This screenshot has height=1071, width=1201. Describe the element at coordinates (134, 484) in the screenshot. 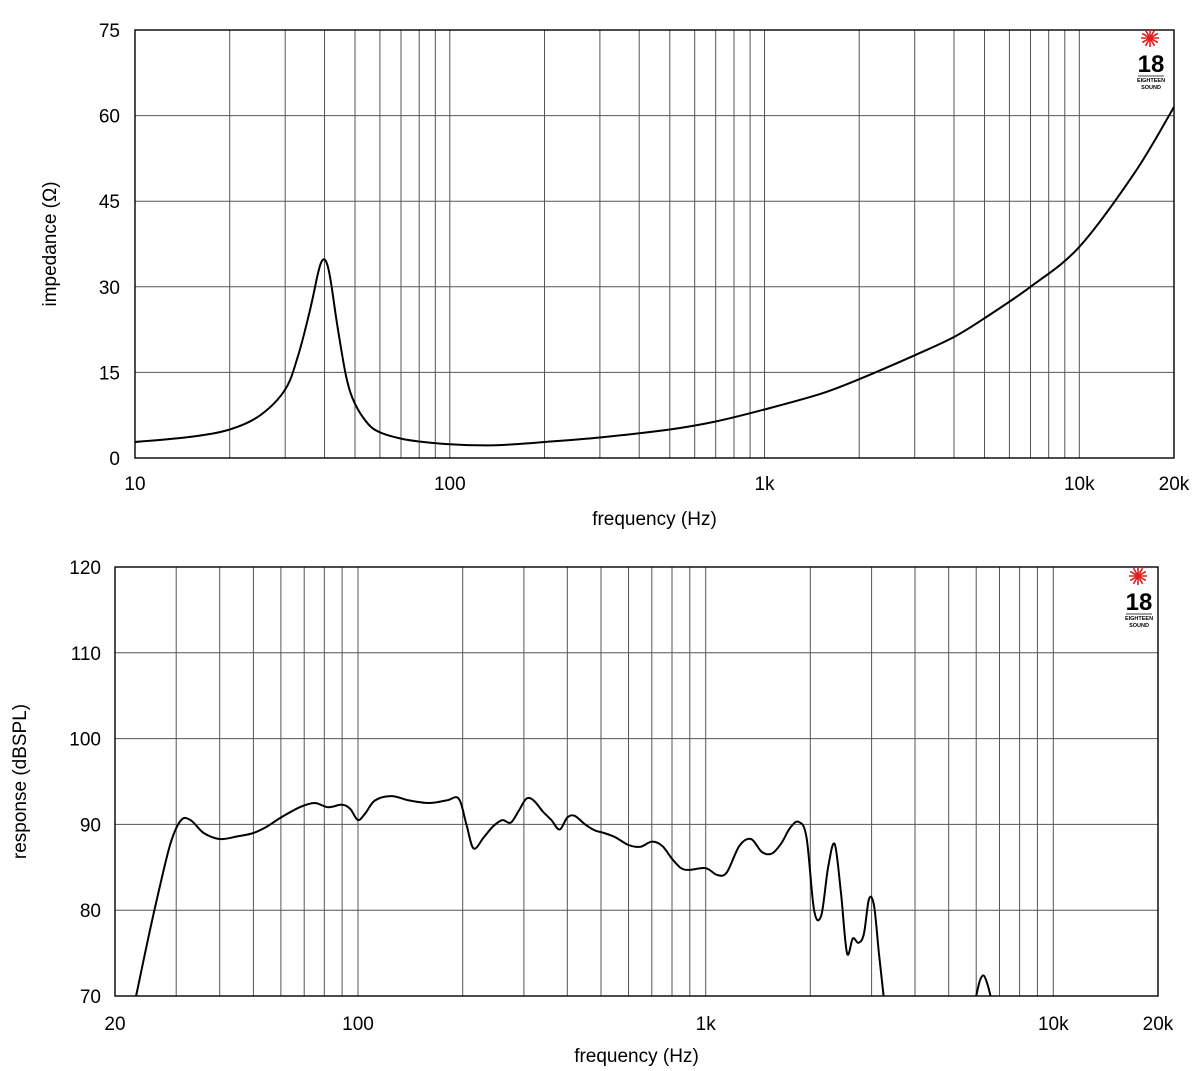

I see `x-tick-label: 10` at that location.